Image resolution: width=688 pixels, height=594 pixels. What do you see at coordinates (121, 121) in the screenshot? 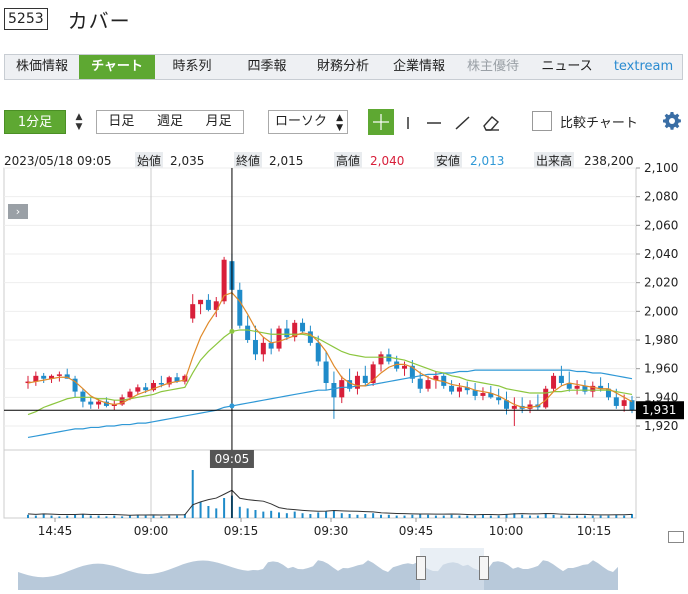
I see `period-daily-button: 日足` at bounding box center [121, 121].